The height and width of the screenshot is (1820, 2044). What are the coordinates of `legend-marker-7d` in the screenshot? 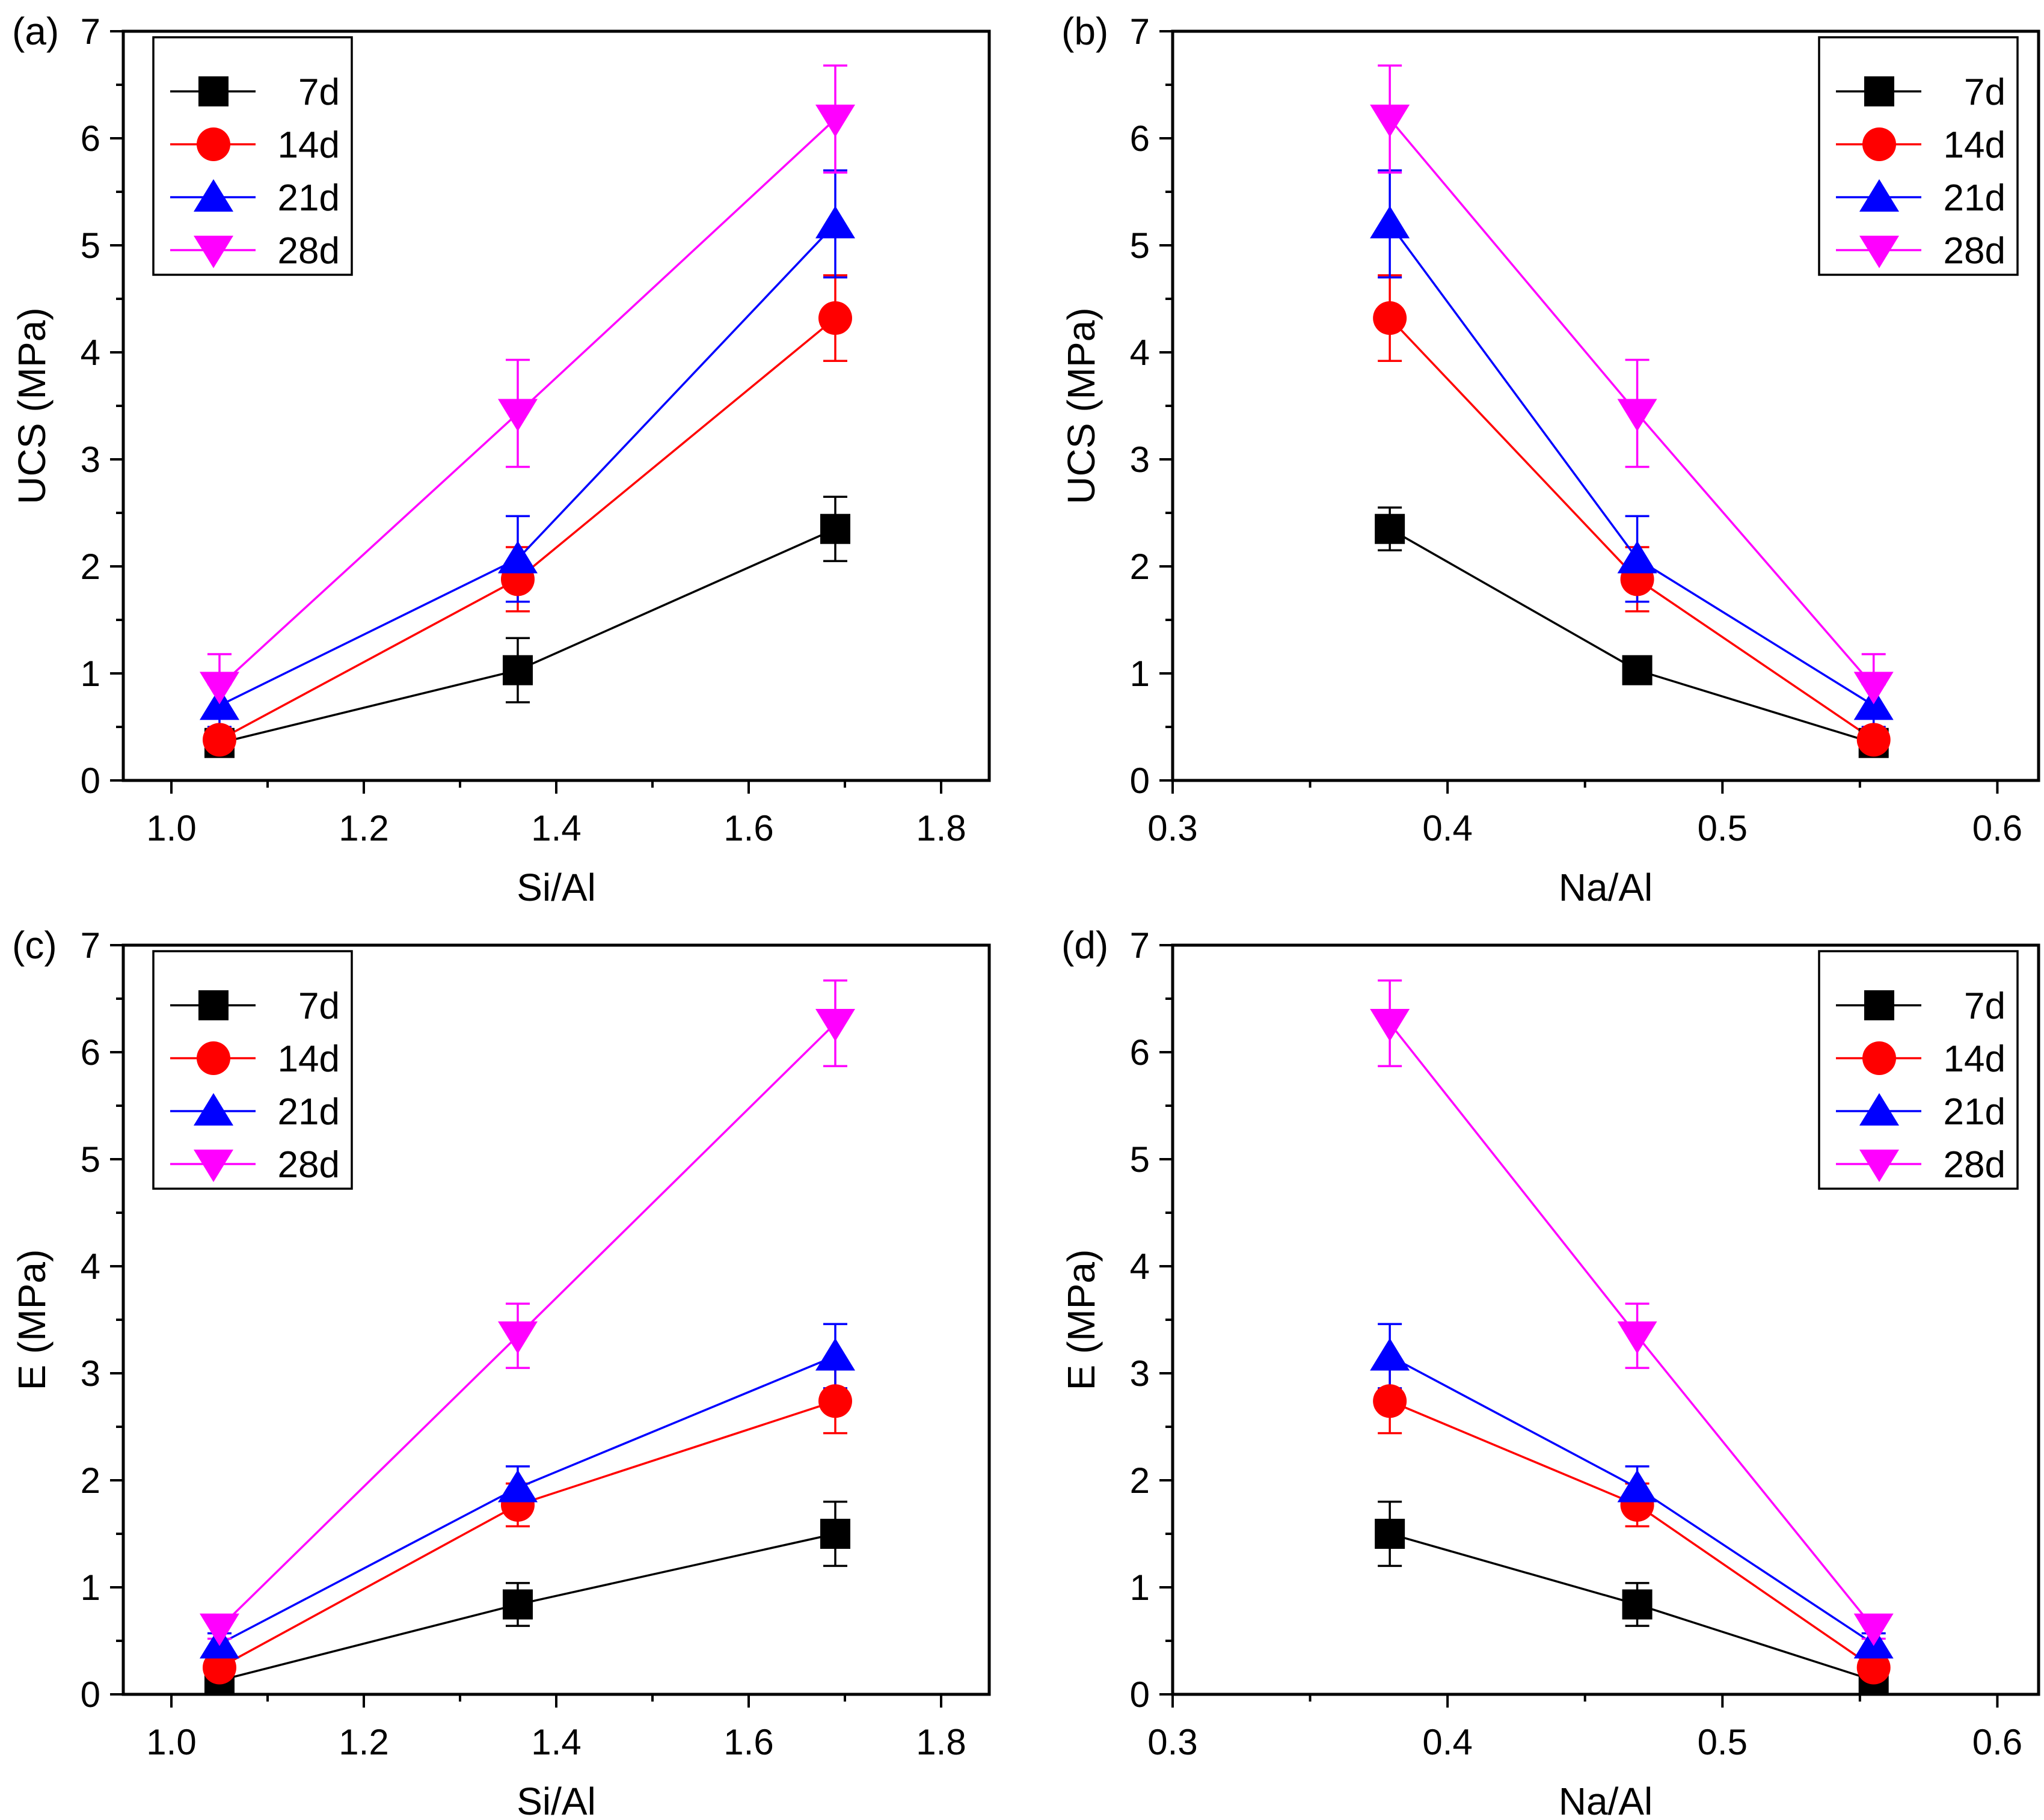 It's located at (1879, 91).